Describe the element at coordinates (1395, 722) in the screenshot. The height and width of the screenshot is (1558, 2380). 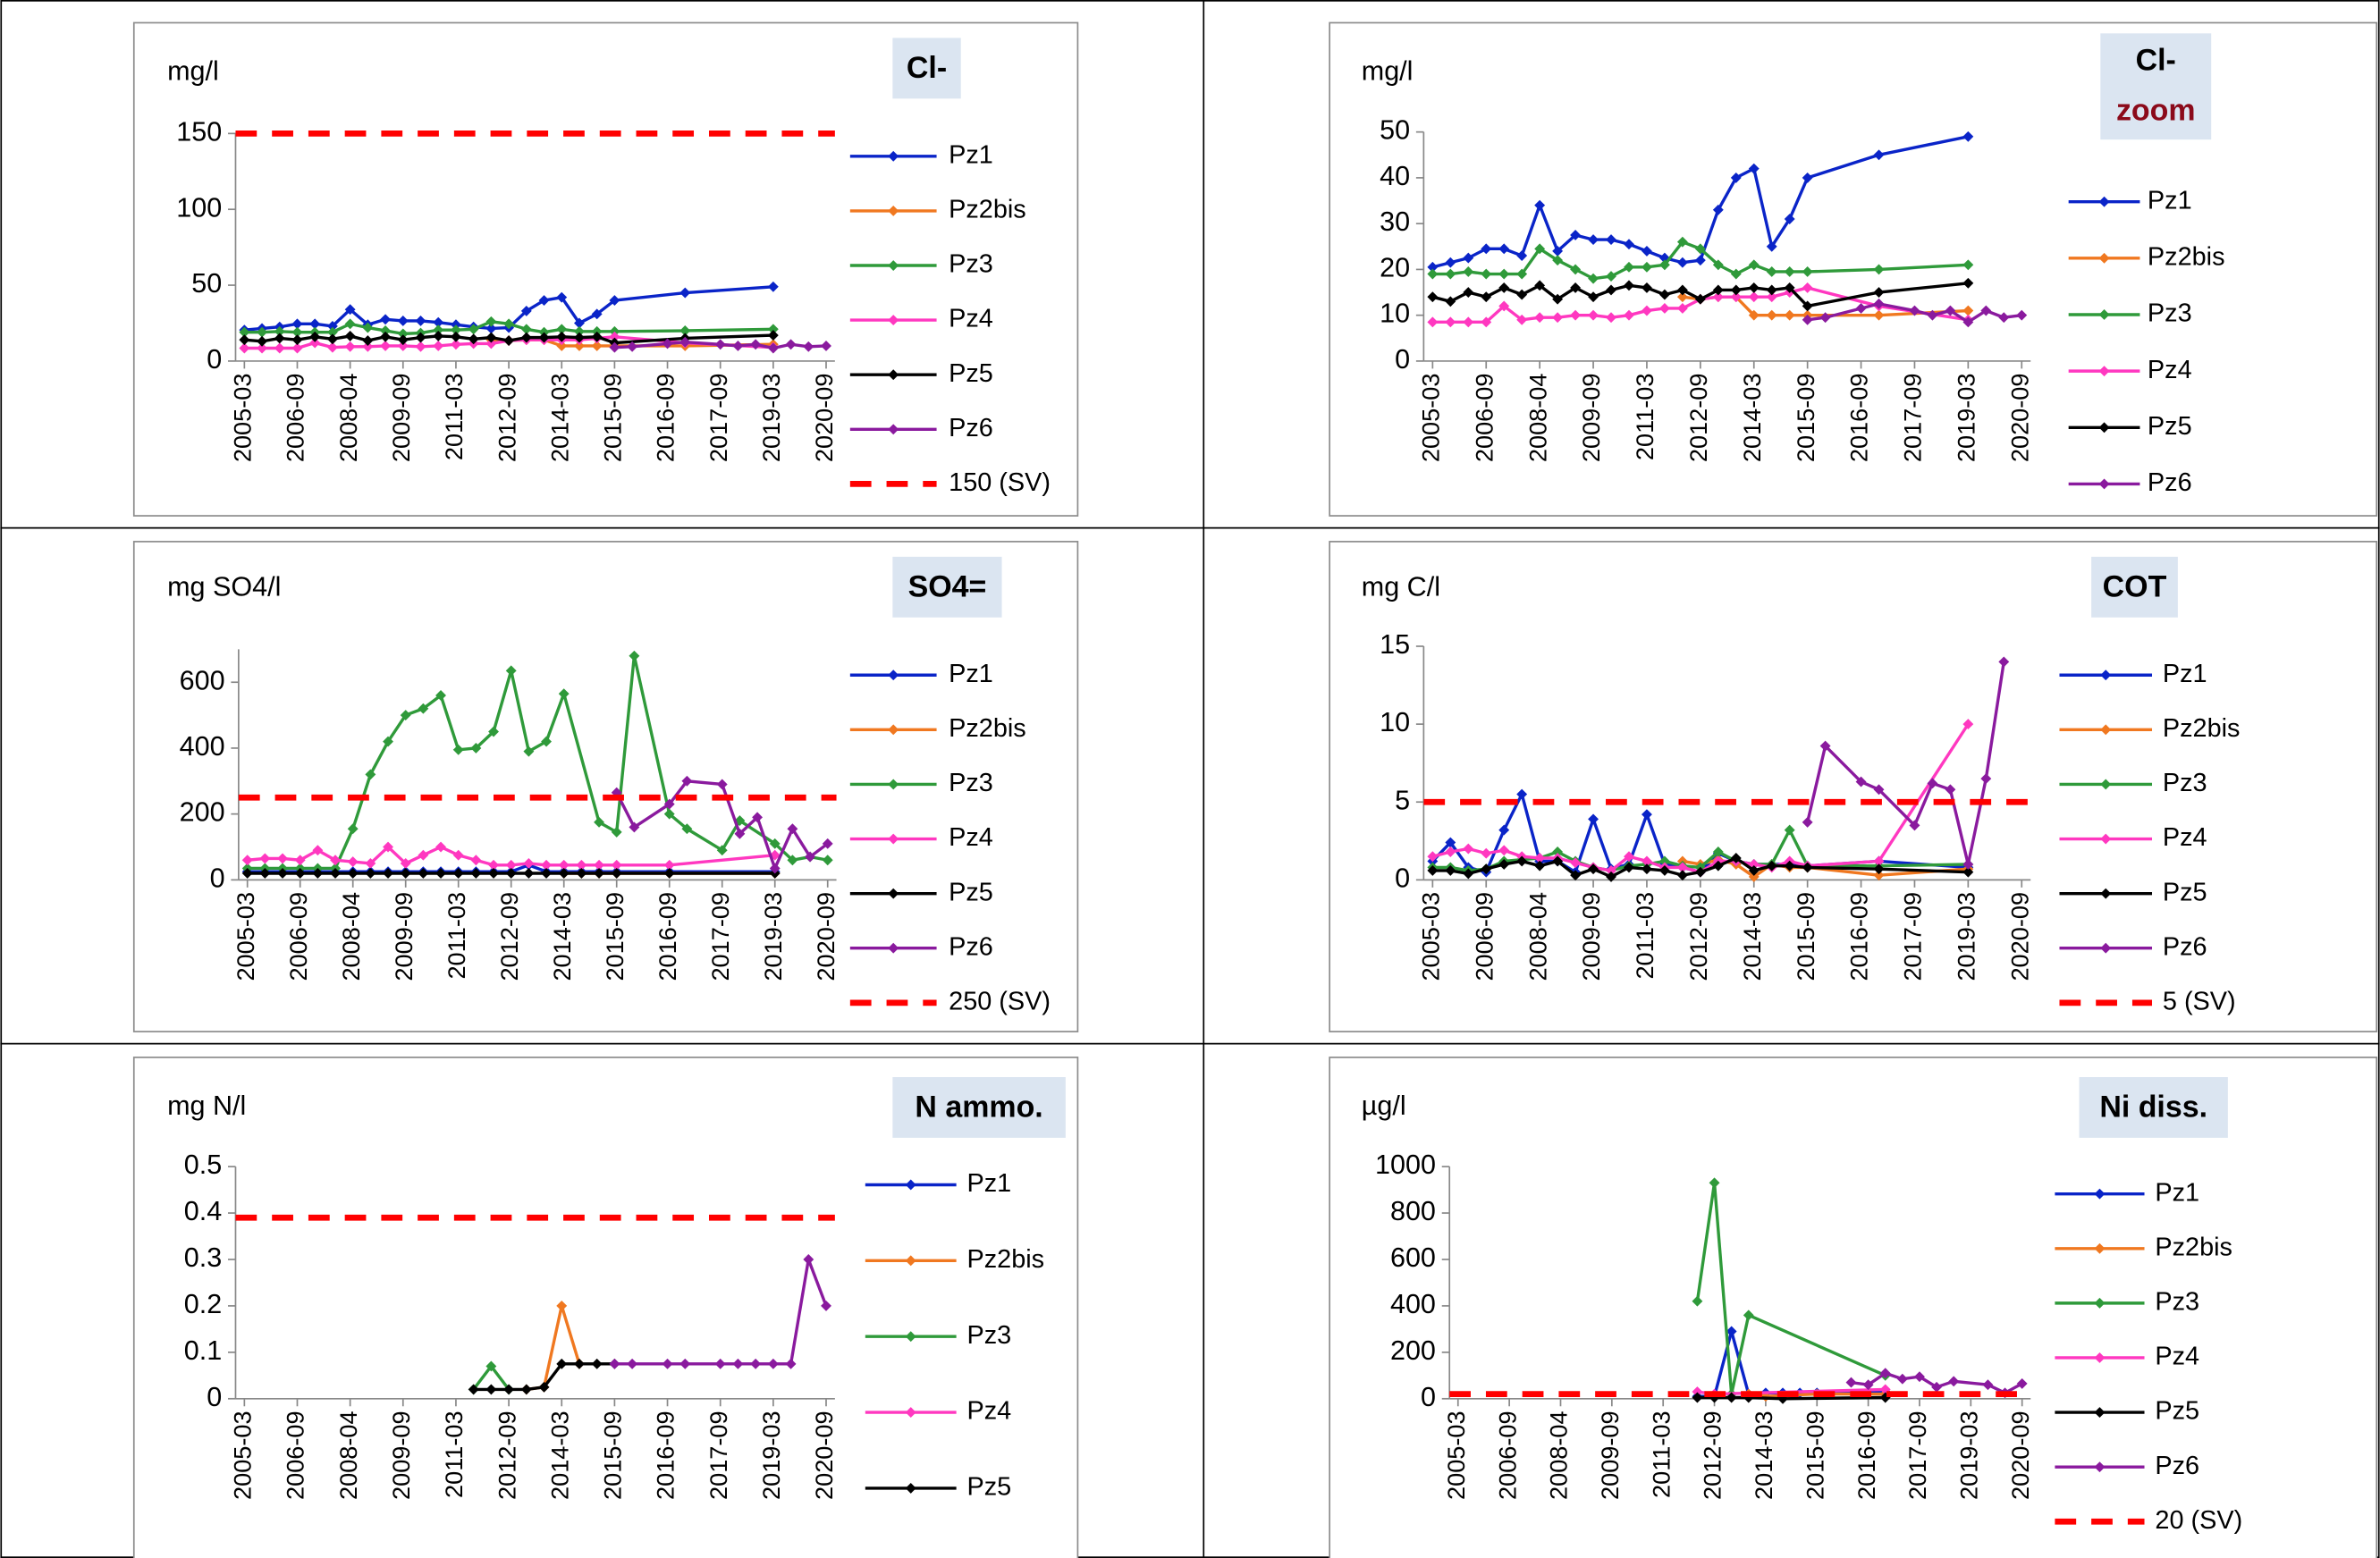
I see `y-tick-label: 10` at that location.